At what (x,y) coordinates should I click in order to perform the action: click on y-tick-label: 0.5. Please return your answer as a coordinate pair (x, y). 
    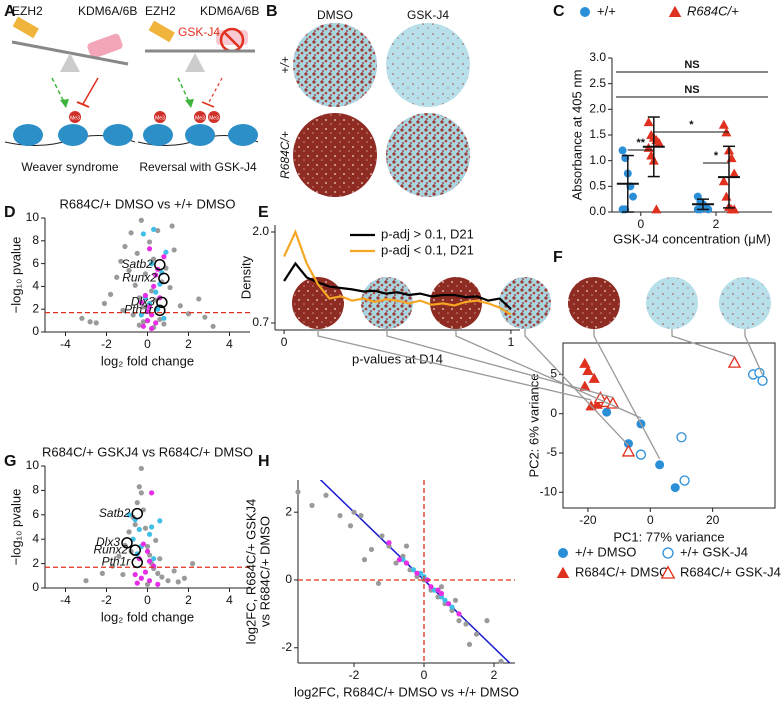
    Looking at the image, I should click on (597, 186).